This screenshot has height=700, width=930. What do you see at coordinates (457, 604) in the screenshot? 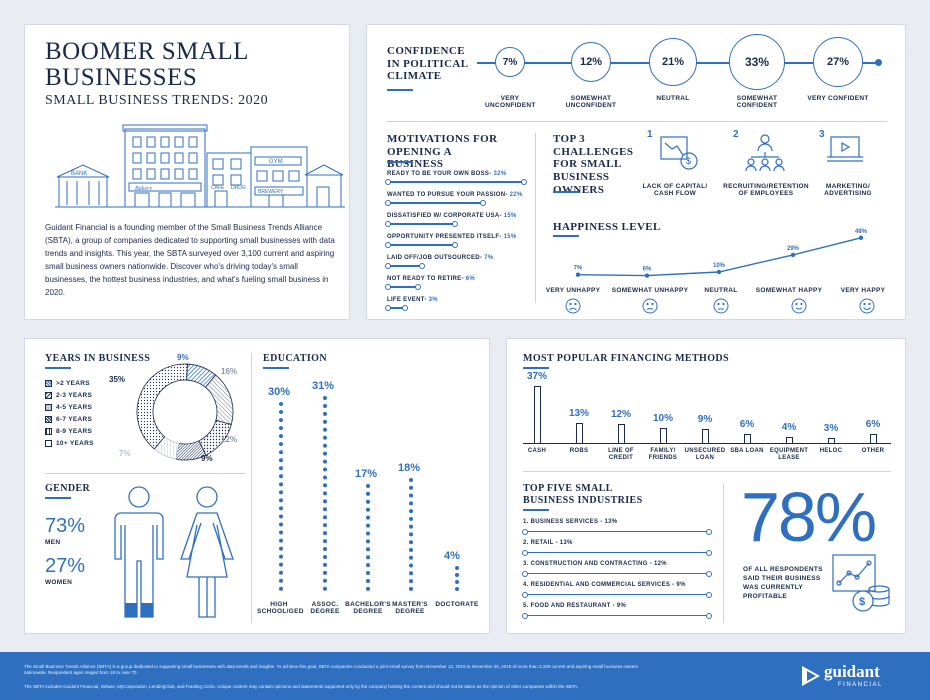
I see `education-label: DOCTORATE` at bounding box center [457, 604].